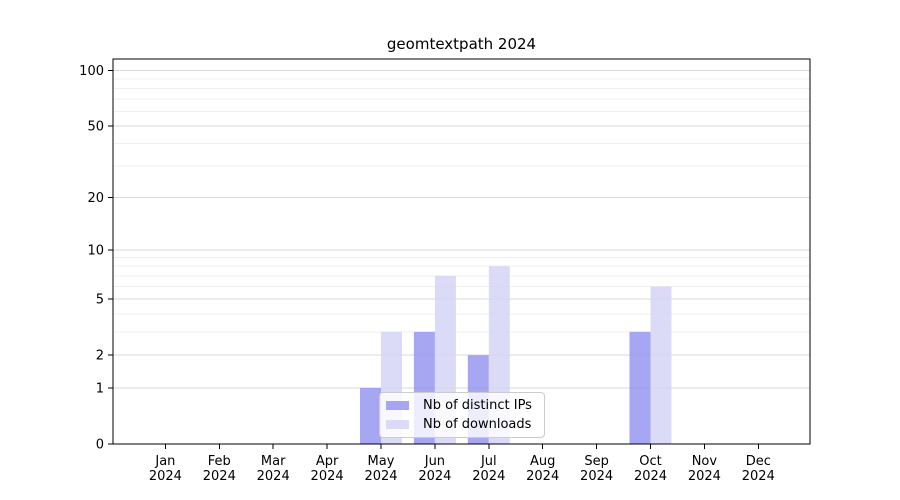 The width and height of the screenshot is (900, 500). What do you see at coordinates (596, 469) in the screenshot?
I see `x-tick-label: Sep 2024` at bounding box center [596, 469].